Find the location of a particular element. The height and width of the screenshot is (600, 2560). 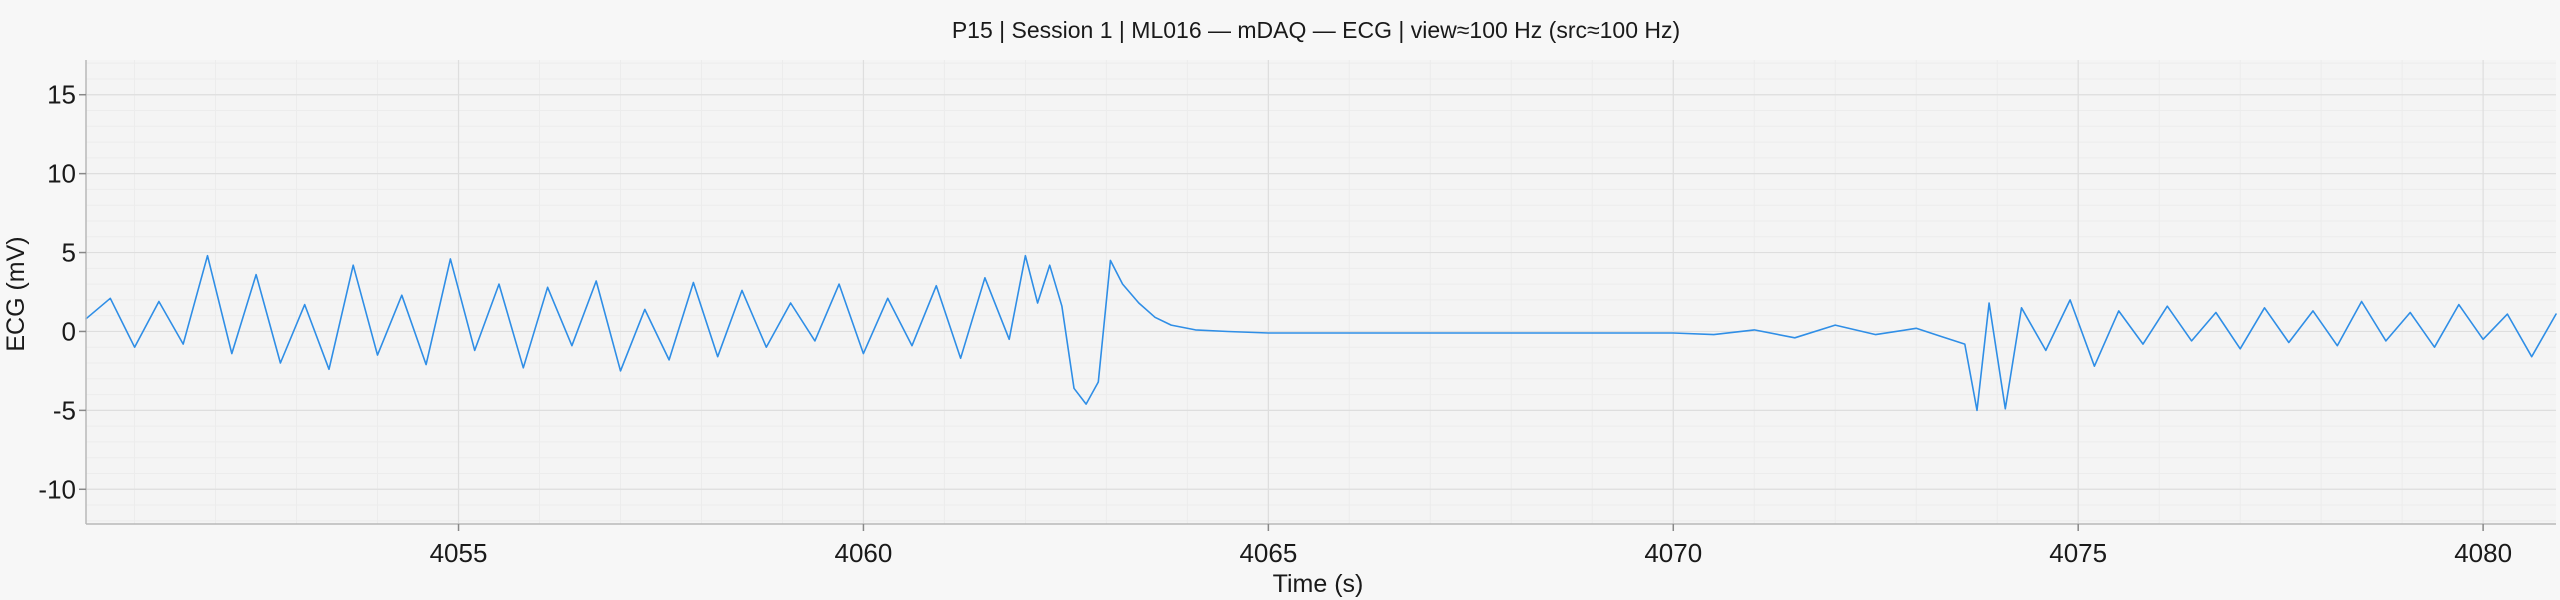

y-tick-label: 0 is located at coordinates (69, 331).